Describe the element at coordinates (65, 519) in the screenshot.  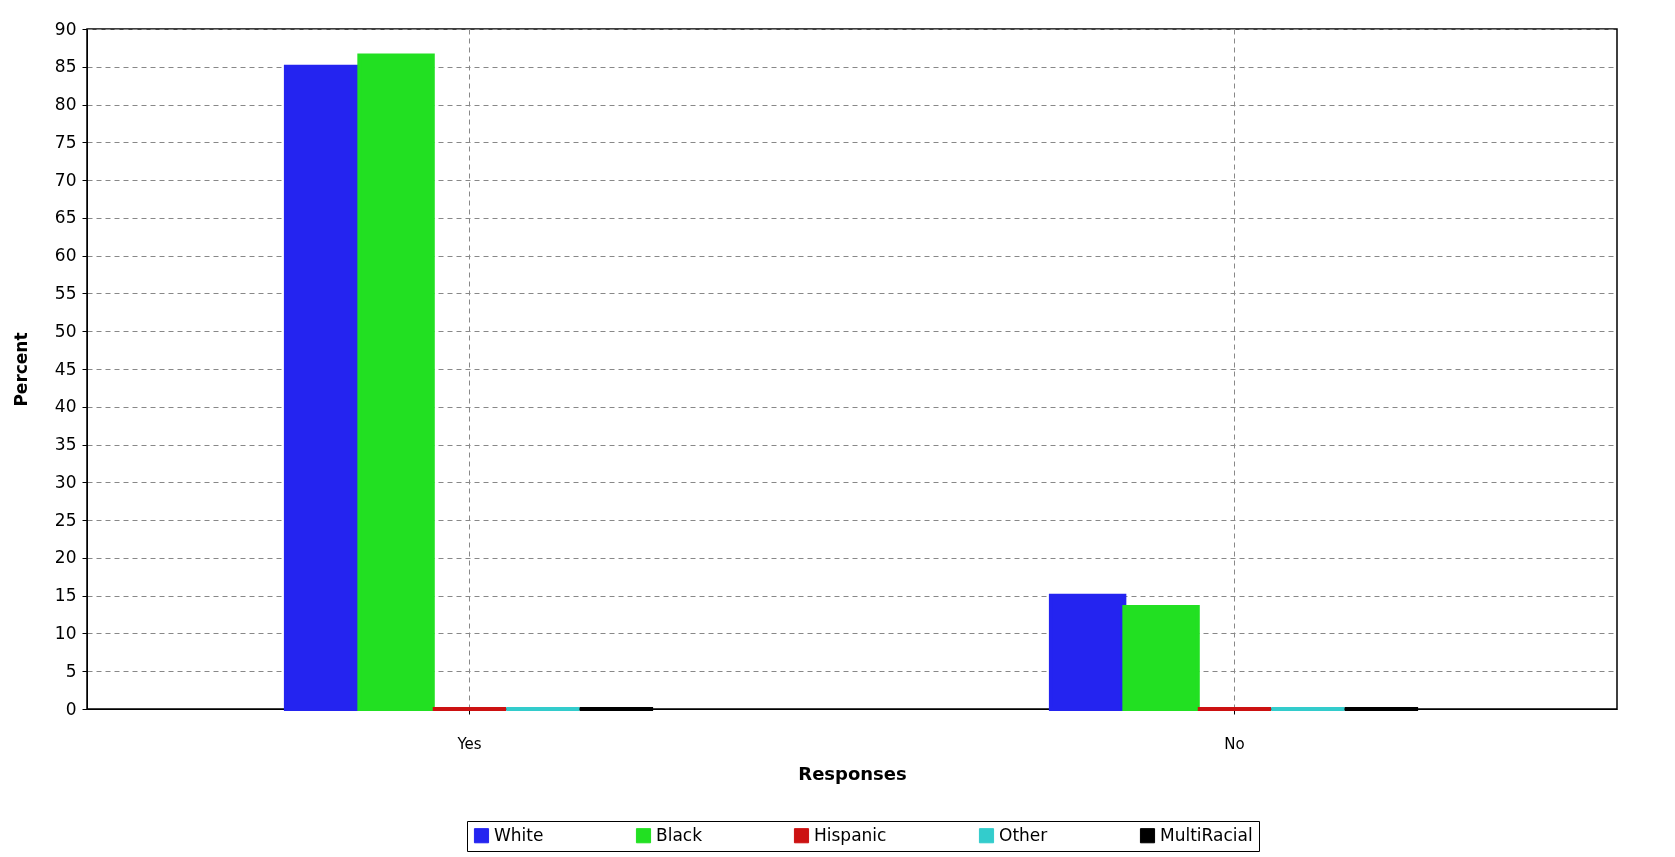
I see `y-tick-label: 25` at that location.